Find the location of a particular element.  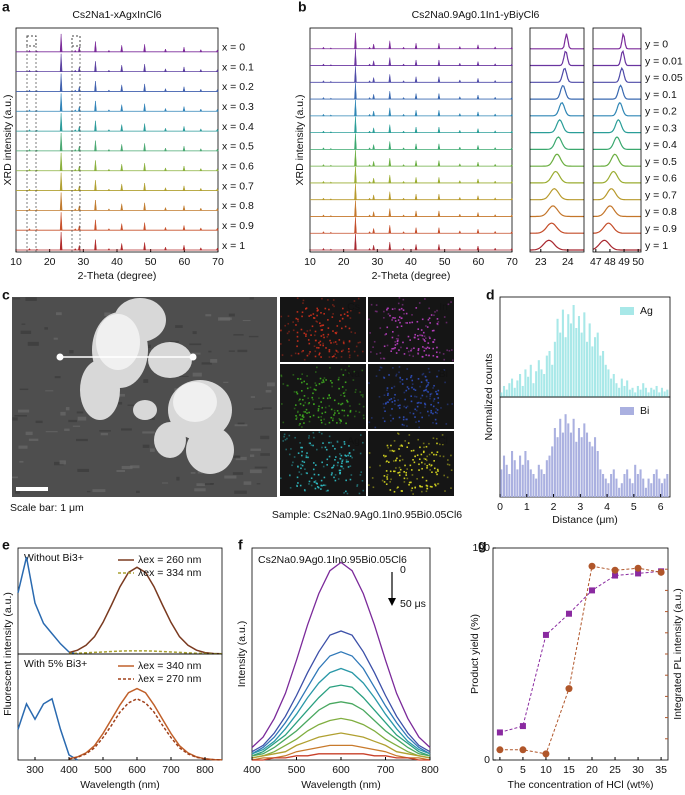

y-axis-label: Intensity (a.u.) is located at coordinates (242, 654).